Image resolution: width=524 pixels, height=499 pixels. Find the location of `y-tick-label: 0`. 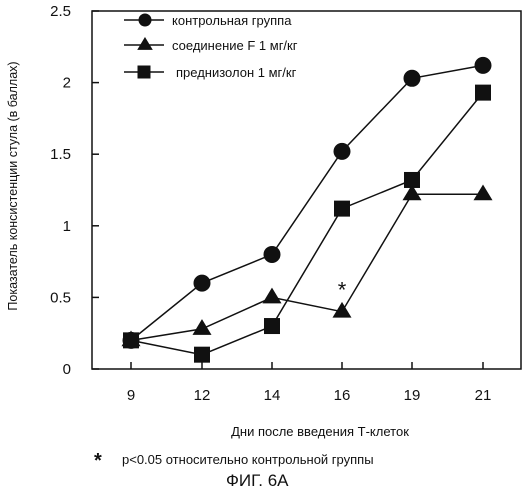

y-tick-label: 0 is located at coordinates (67, 369).